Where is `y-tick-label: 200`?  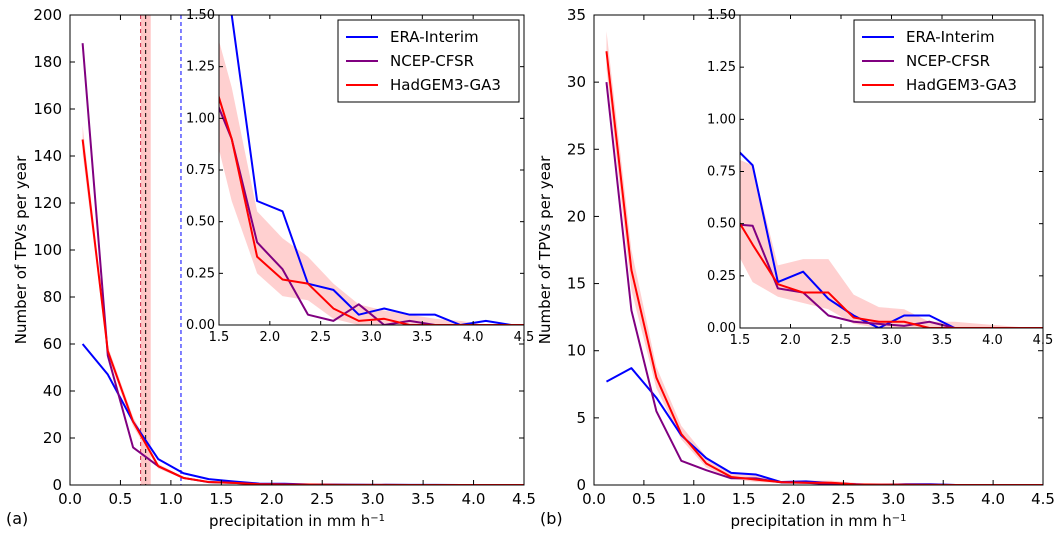
y-tick-label: 200 is located at coordinates (47, 15).